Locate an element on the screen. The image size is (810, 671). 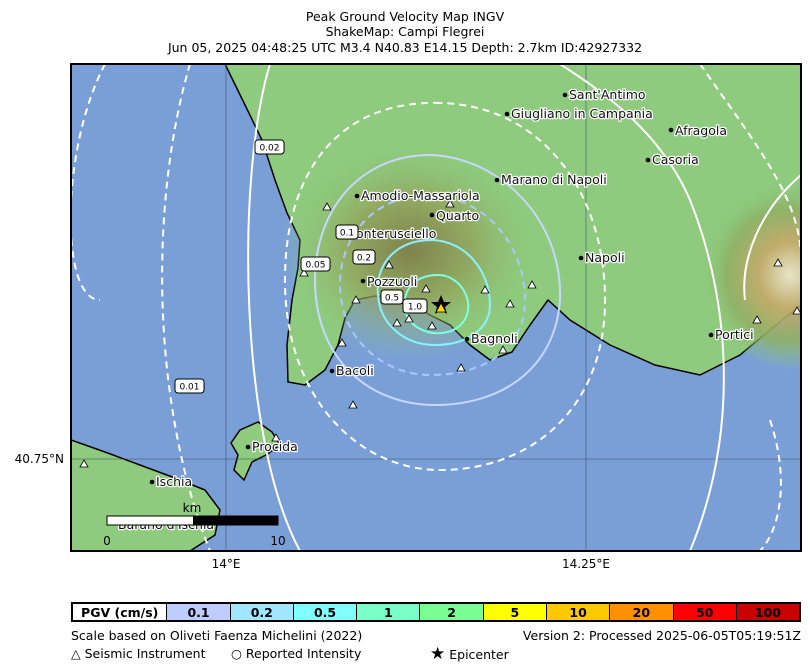
procida-island is located at coordinates (256, 451).